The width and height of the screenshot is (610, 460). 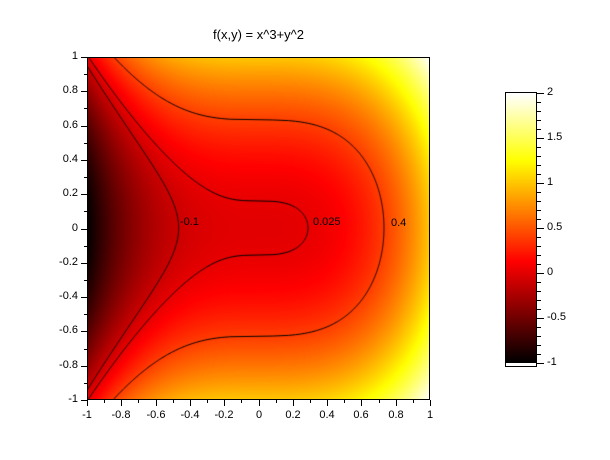 I want to click on x-axis-tick-label: 0.2, so click(x=293, y=415).